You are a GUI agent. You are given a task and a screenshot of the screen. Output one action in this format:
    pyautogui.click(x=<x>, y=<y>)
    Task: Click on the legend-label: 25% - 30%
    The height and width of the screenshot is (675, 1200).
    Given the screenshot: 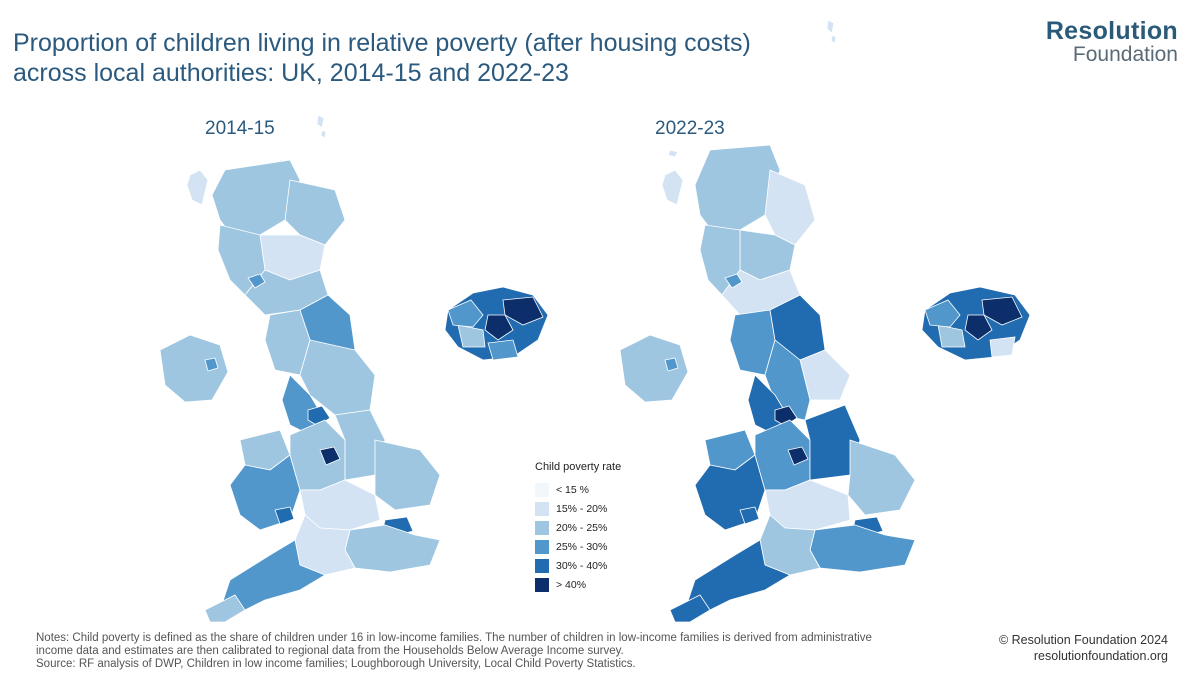 What is the action you would take?
    pyautogui.click(x=582, y=546)
    